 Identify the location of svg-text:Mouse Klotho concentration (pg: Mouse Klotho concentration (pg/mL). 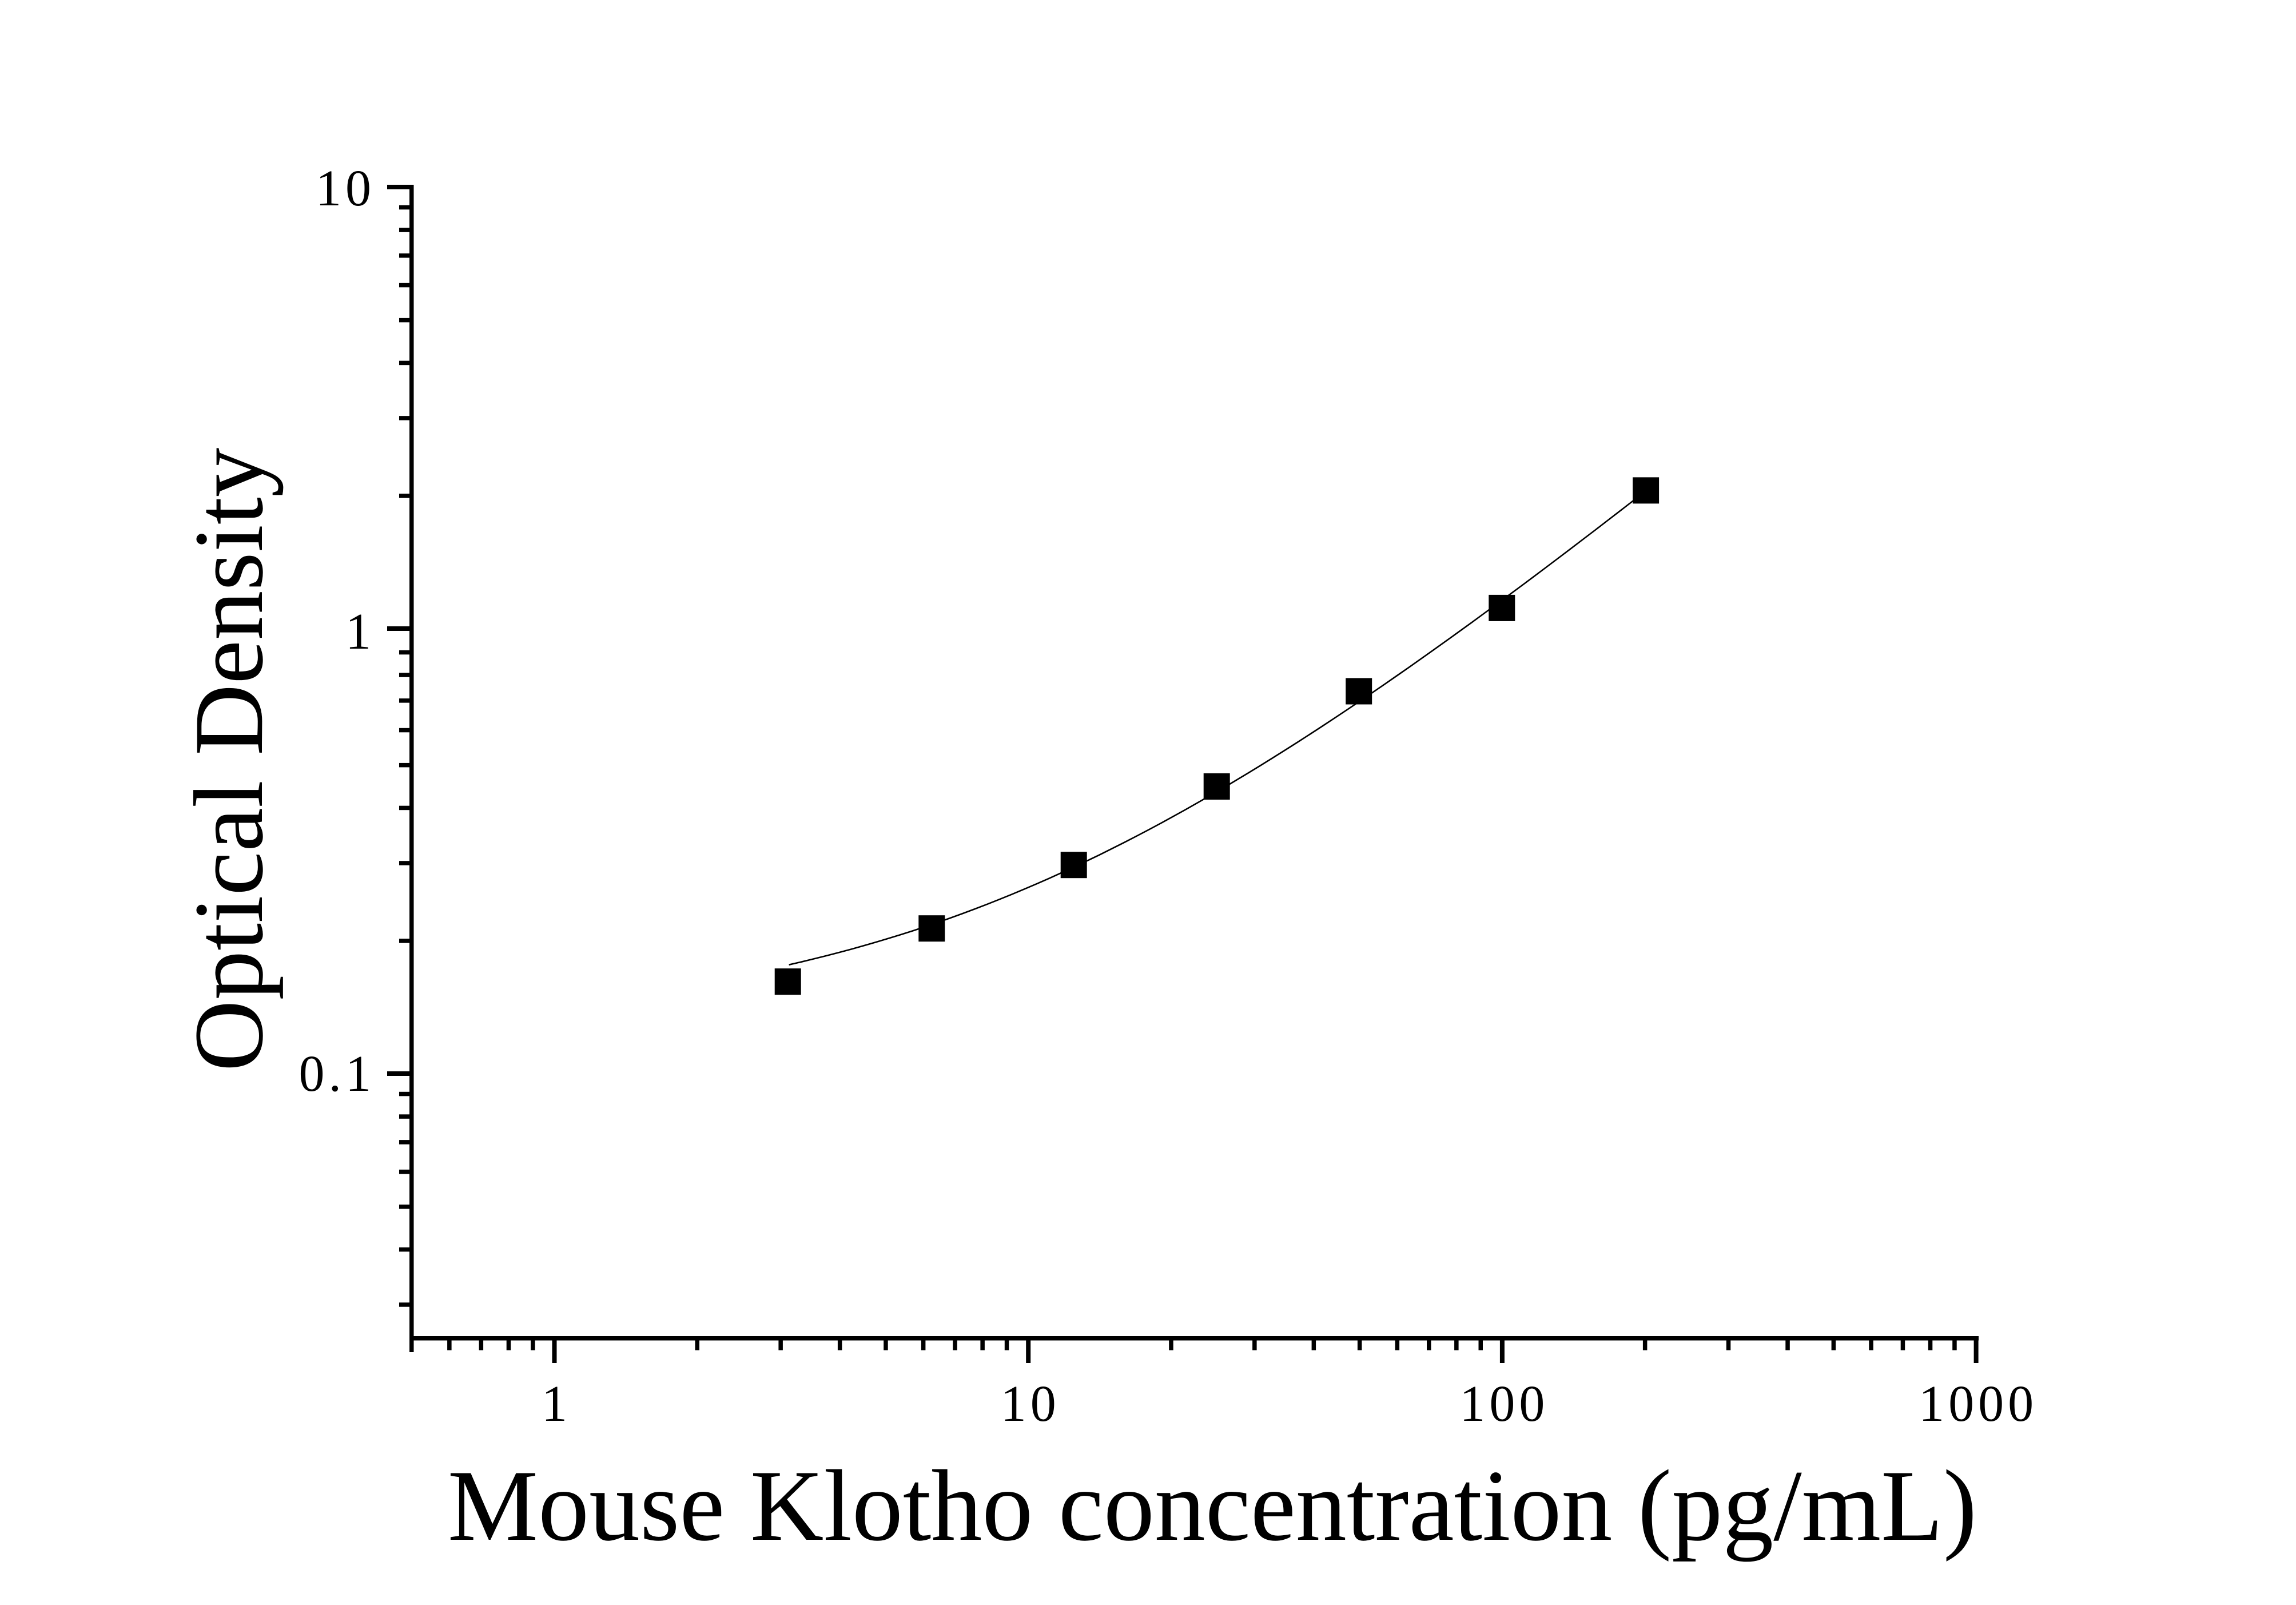
(1213, 1505).